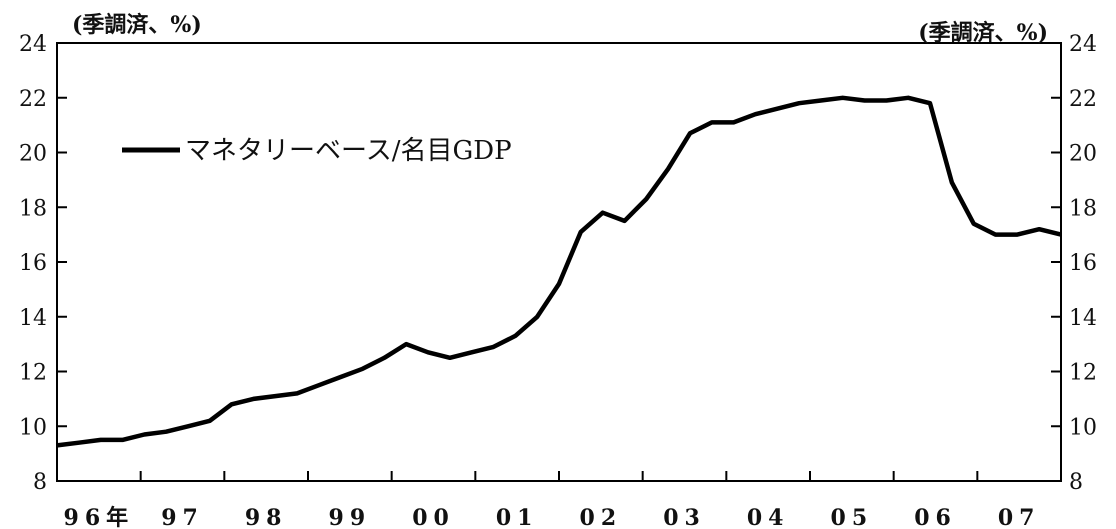 This screenshot has height=529, width=1116. Describe the element at coordinates (137, 25) in the screenshot. I see `left-unit-label: (季調済、%)` at that location.